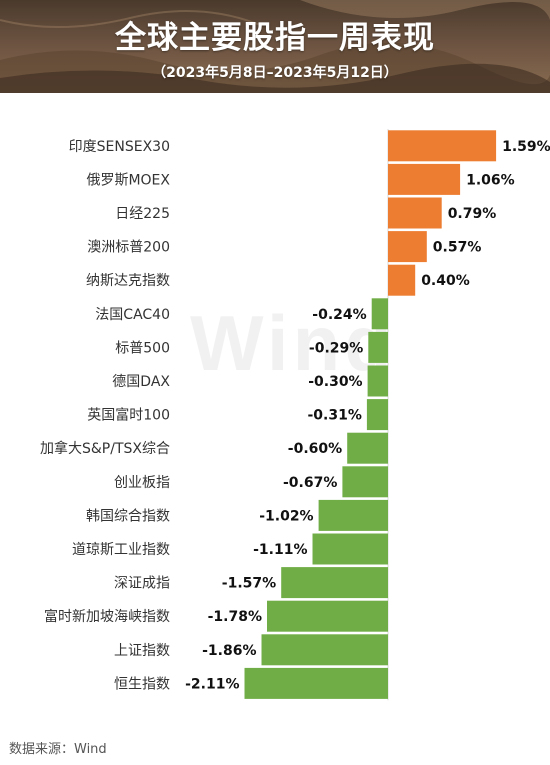  What do you see at coordinates (310, 483) in the screenshot?
I see `value-label-10: -0.67%` at bounding box center [310, 483].